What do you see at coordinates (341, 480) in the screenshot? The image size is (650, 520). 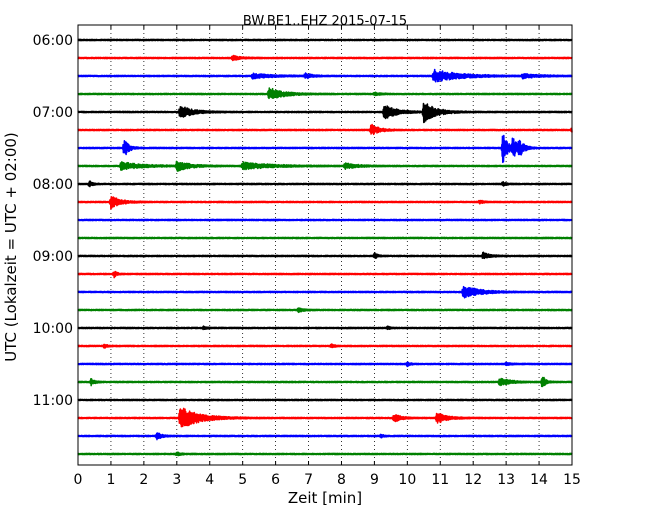 I see `x-tick-label: 8` at bounding box center [341, 480].